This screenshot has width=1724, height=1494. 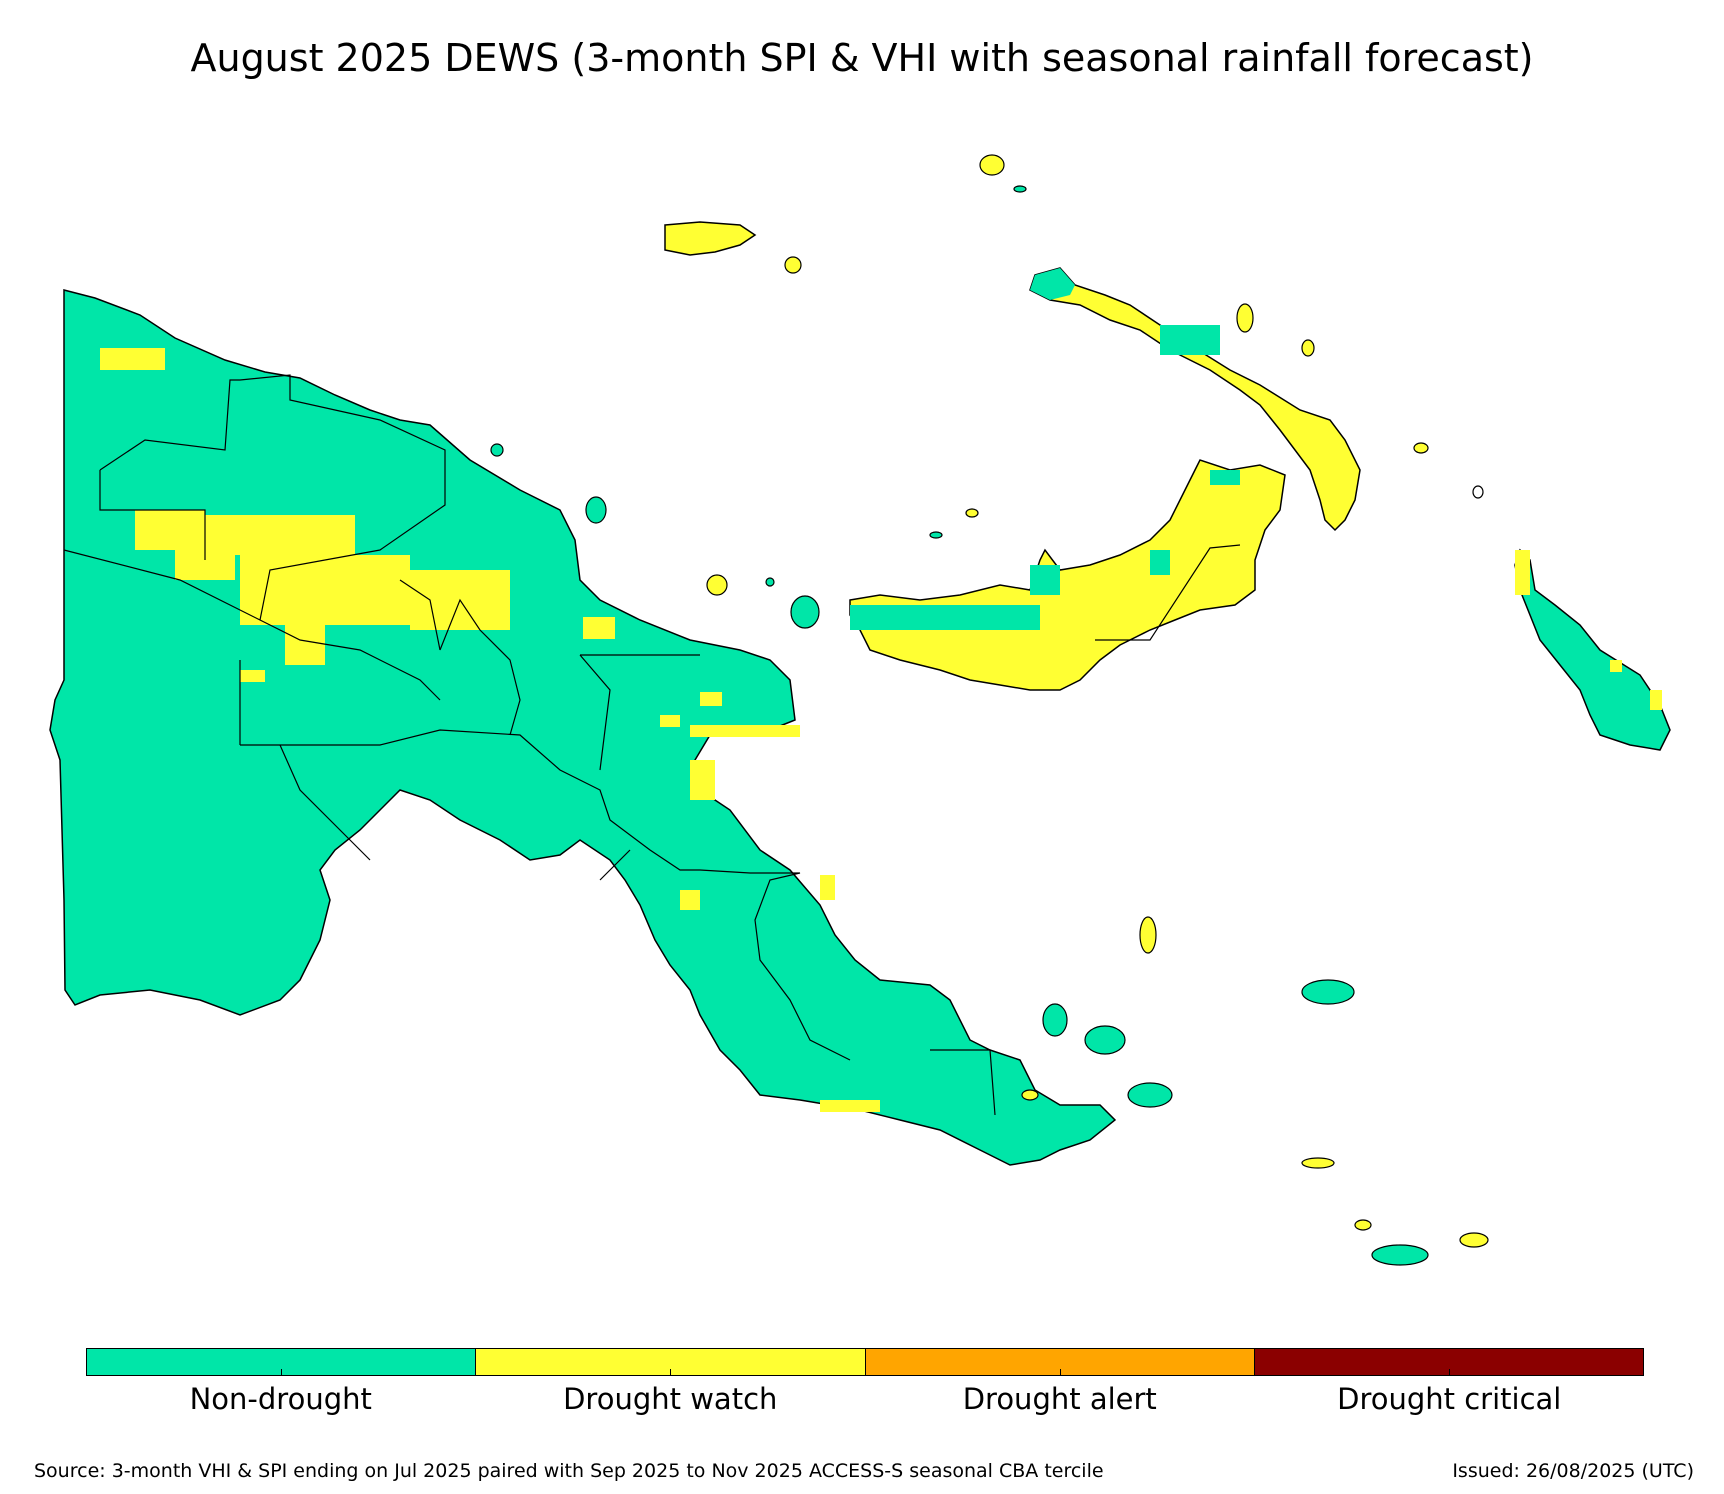 I want to click on manus-island, so click(x=710, y=238).